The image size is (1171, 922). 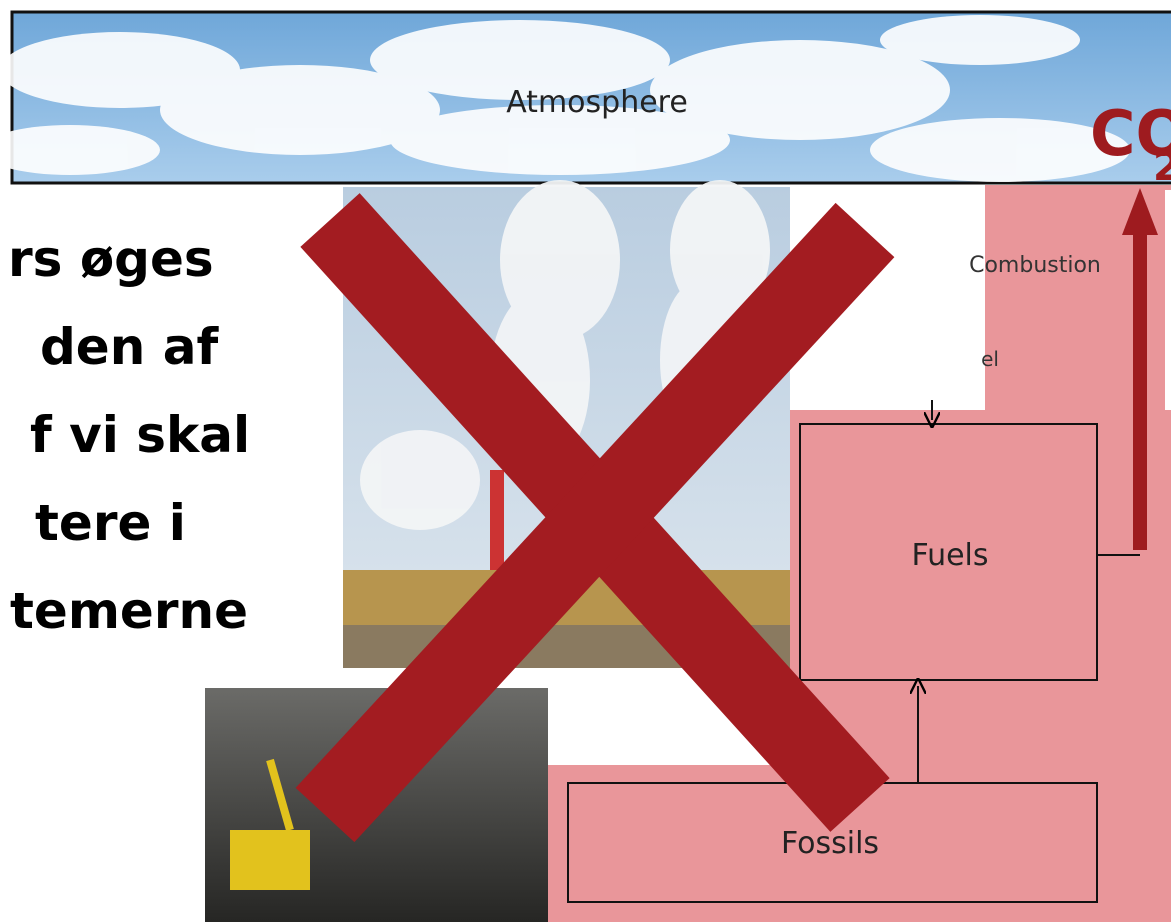 What do you see at coordinates (110, 523) in the screenshot?
I see `text-line: tere i` at bounding box center [110, 523].